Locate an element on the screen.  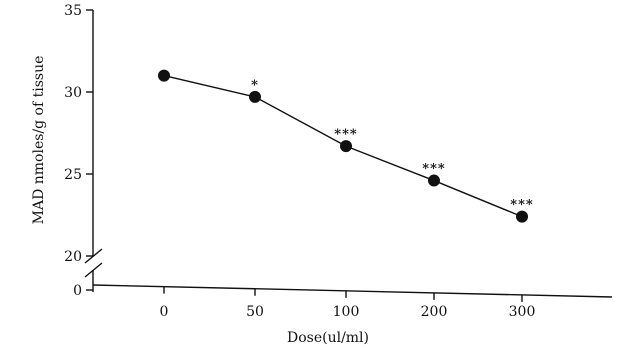
y-tick-label: 0 is located at coordinates (77, 291).